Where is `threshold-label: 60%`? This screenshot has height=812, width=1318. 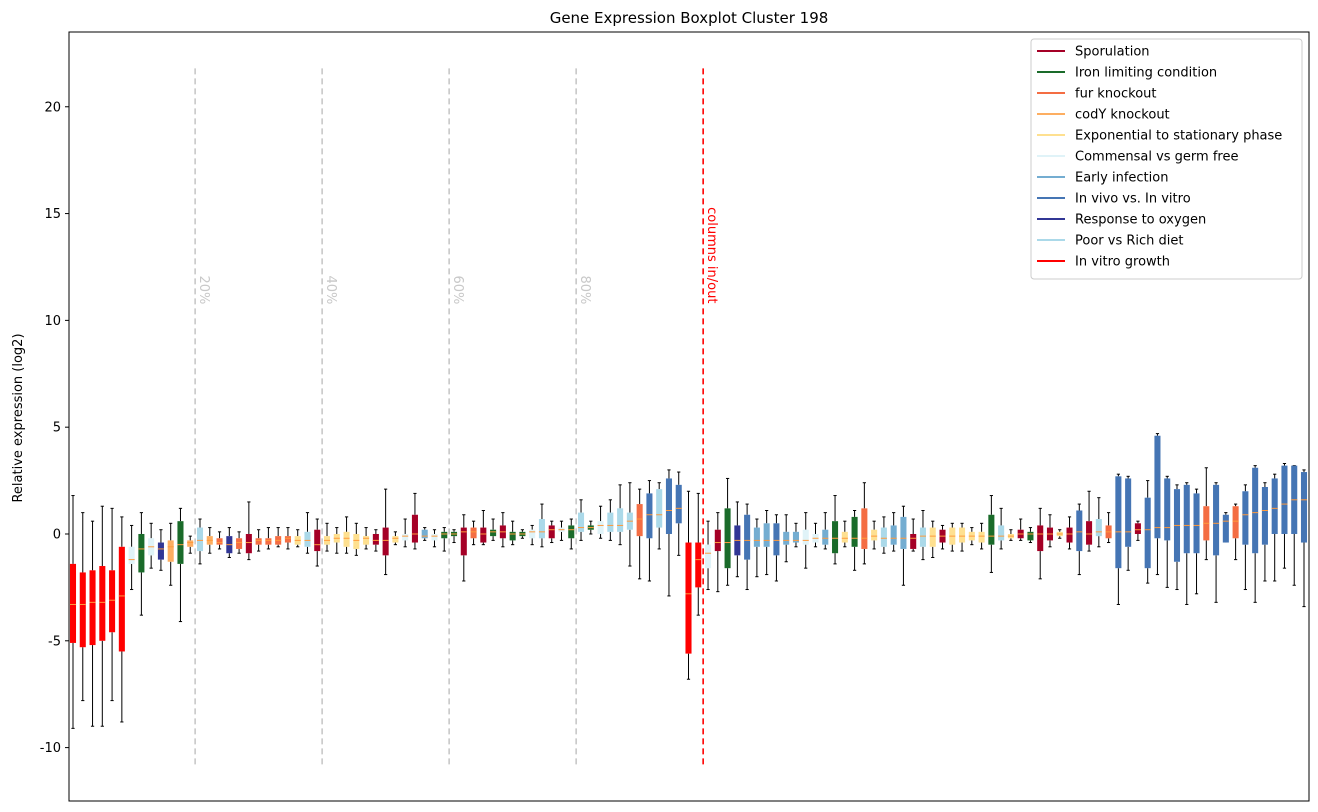 threshold-label: 60% is located at coordinates (457, 290).